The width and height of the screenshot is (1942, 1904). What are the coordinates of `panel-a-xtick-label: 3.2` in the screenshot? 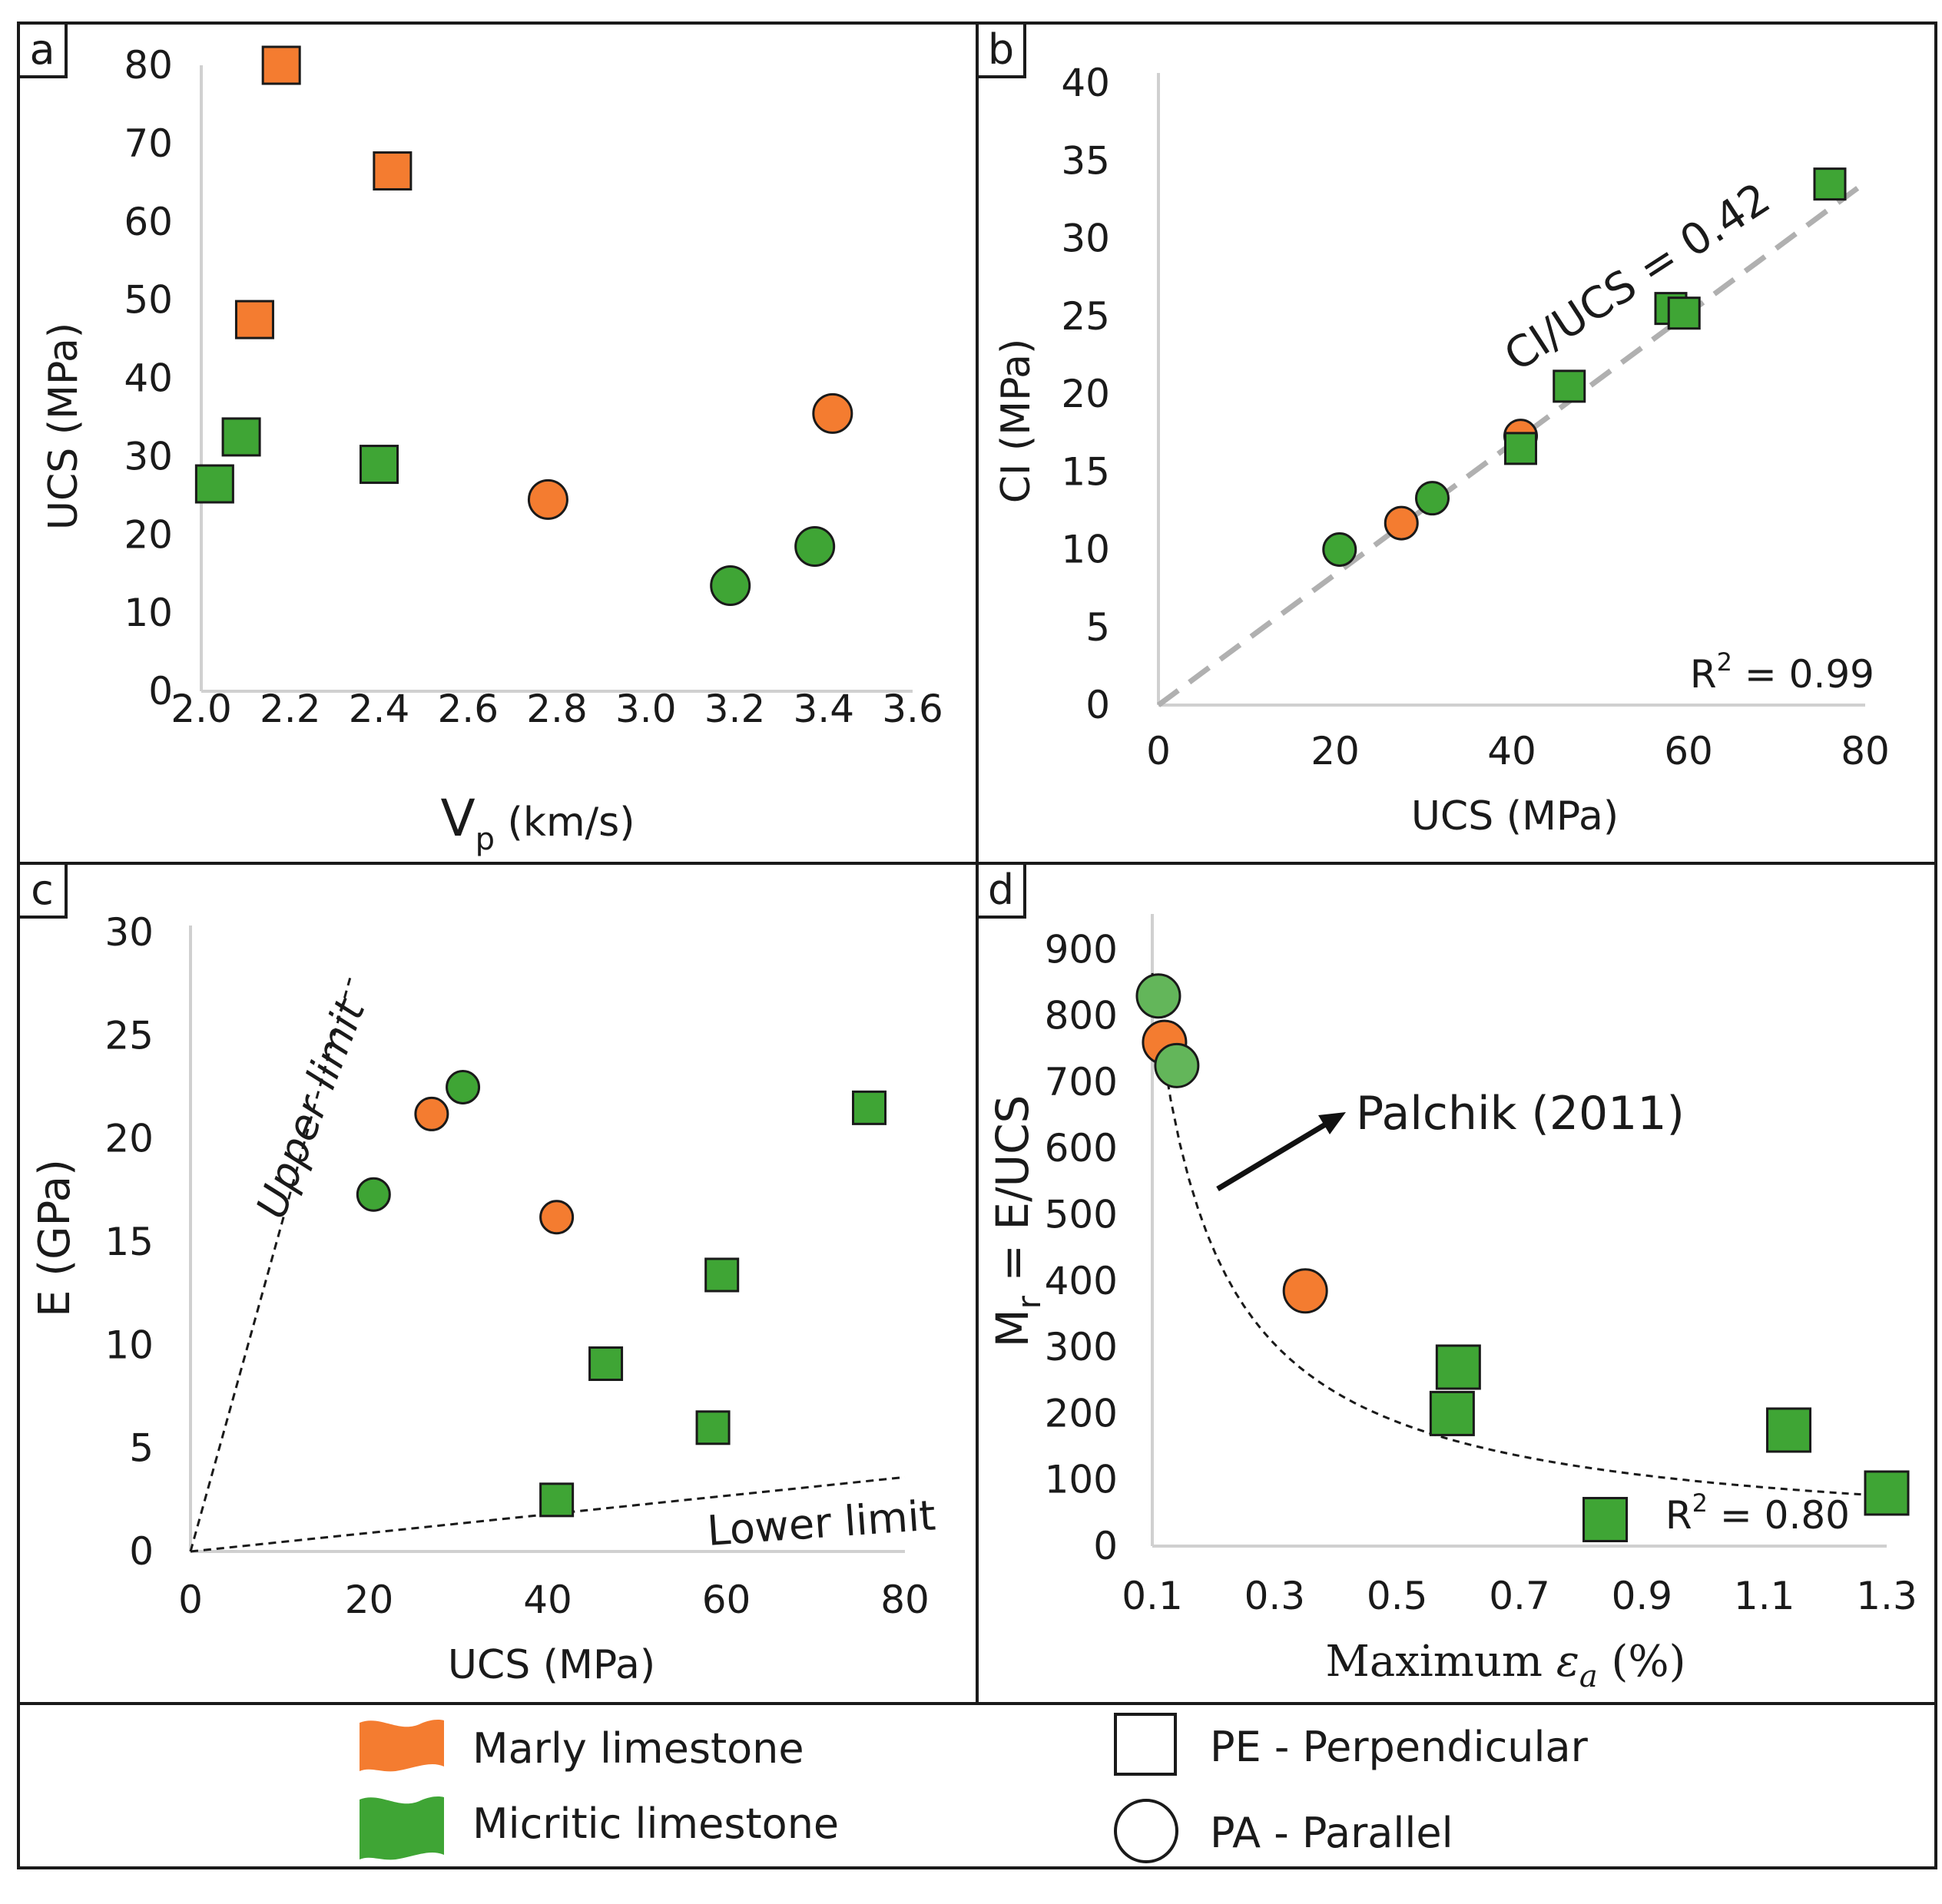 It's located at (735, 709).